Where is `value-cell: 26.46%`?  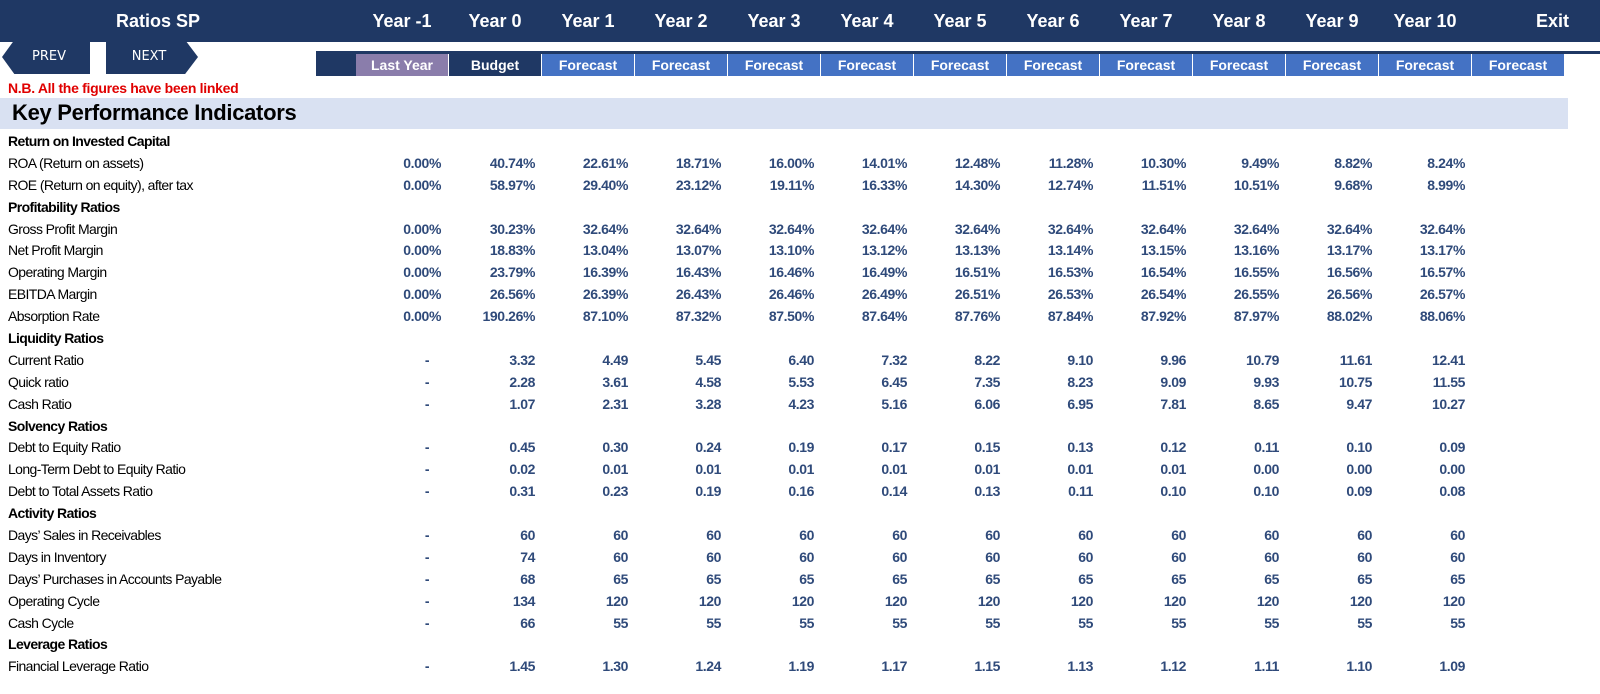 value-cell: 26.46% is located at coordinates (791, 294).